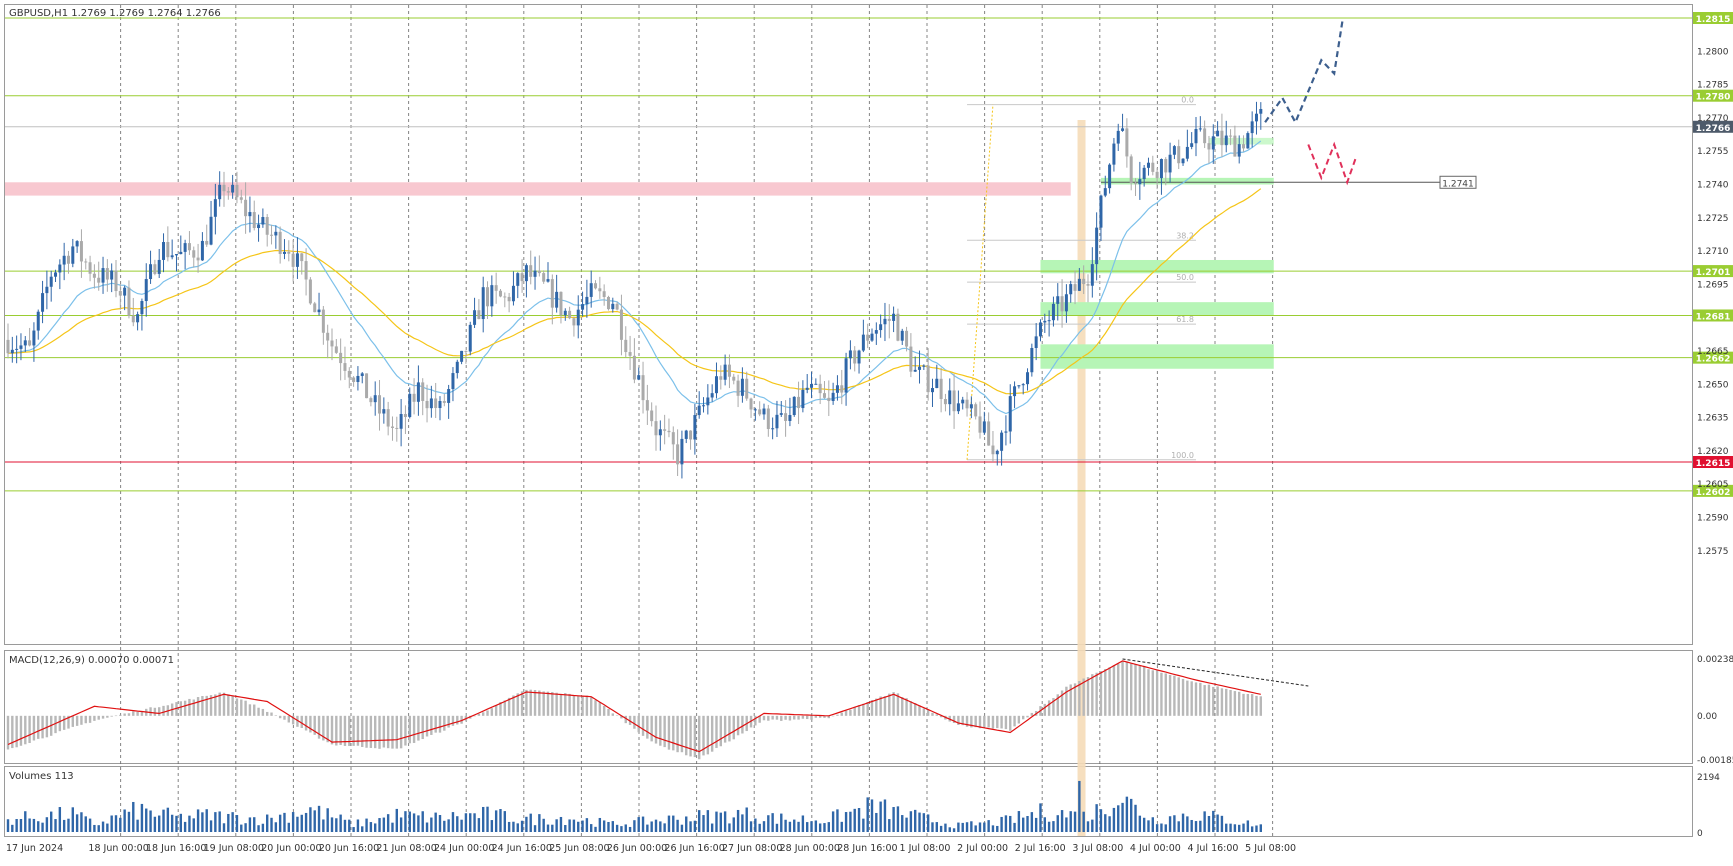  What do you see at coordinates (1713, 360) in the screenshot?
I see `price-level-label: 1.2662` at bounding box center [1713, 360].